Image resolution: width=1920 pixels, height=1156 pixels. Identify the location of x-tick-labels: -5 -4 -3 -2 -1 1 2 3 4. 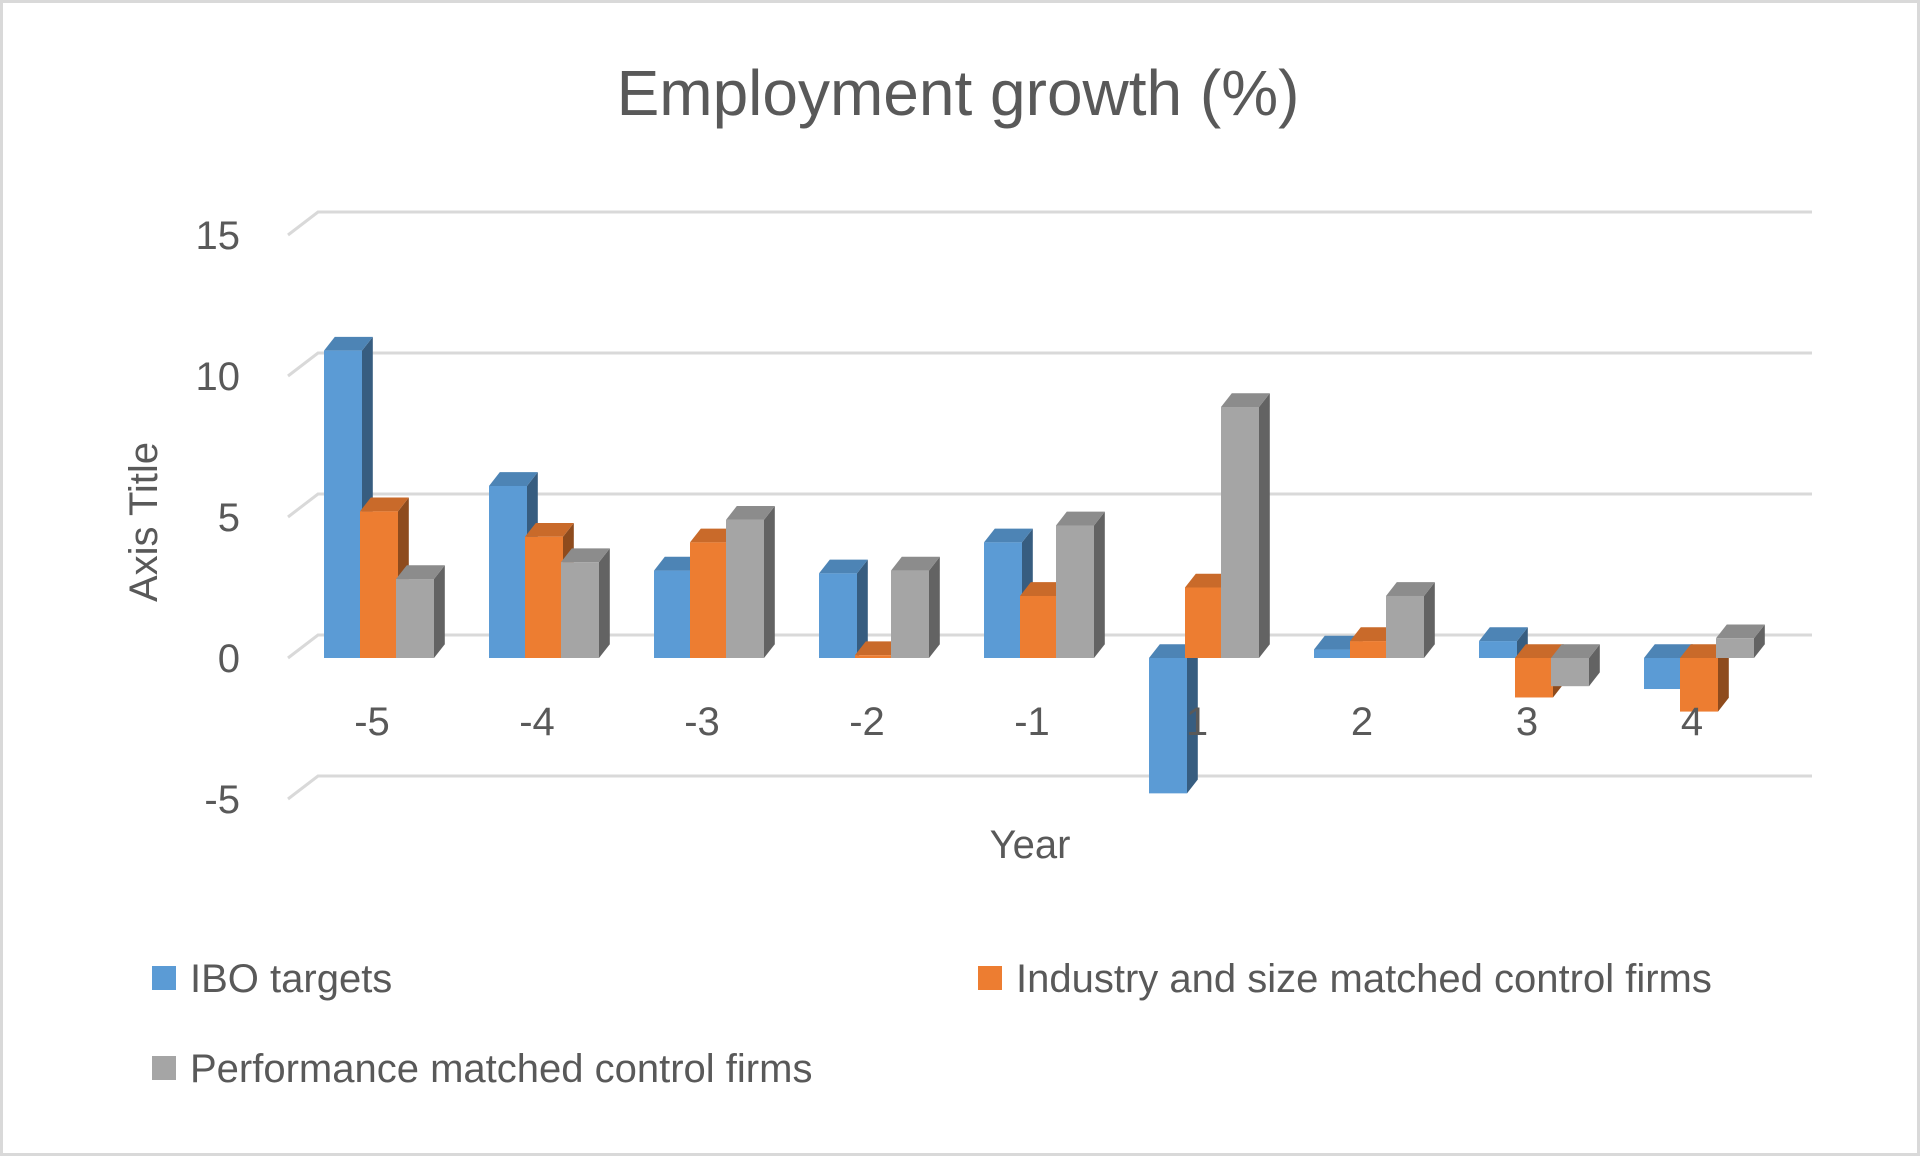
(1028, 722).